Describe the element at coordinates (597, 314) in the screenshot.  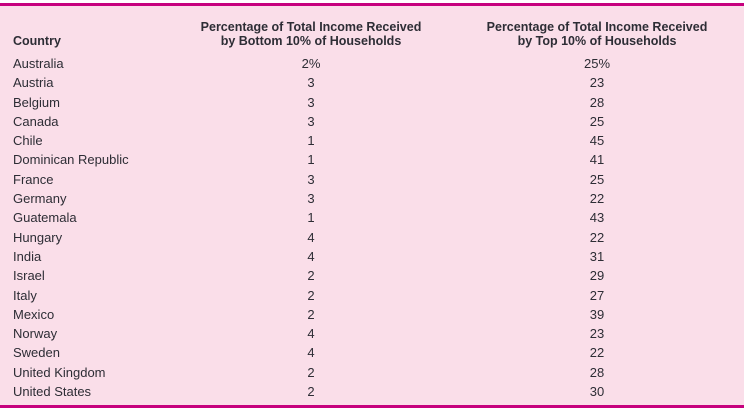
I see `cell-top10: 39` at that location.